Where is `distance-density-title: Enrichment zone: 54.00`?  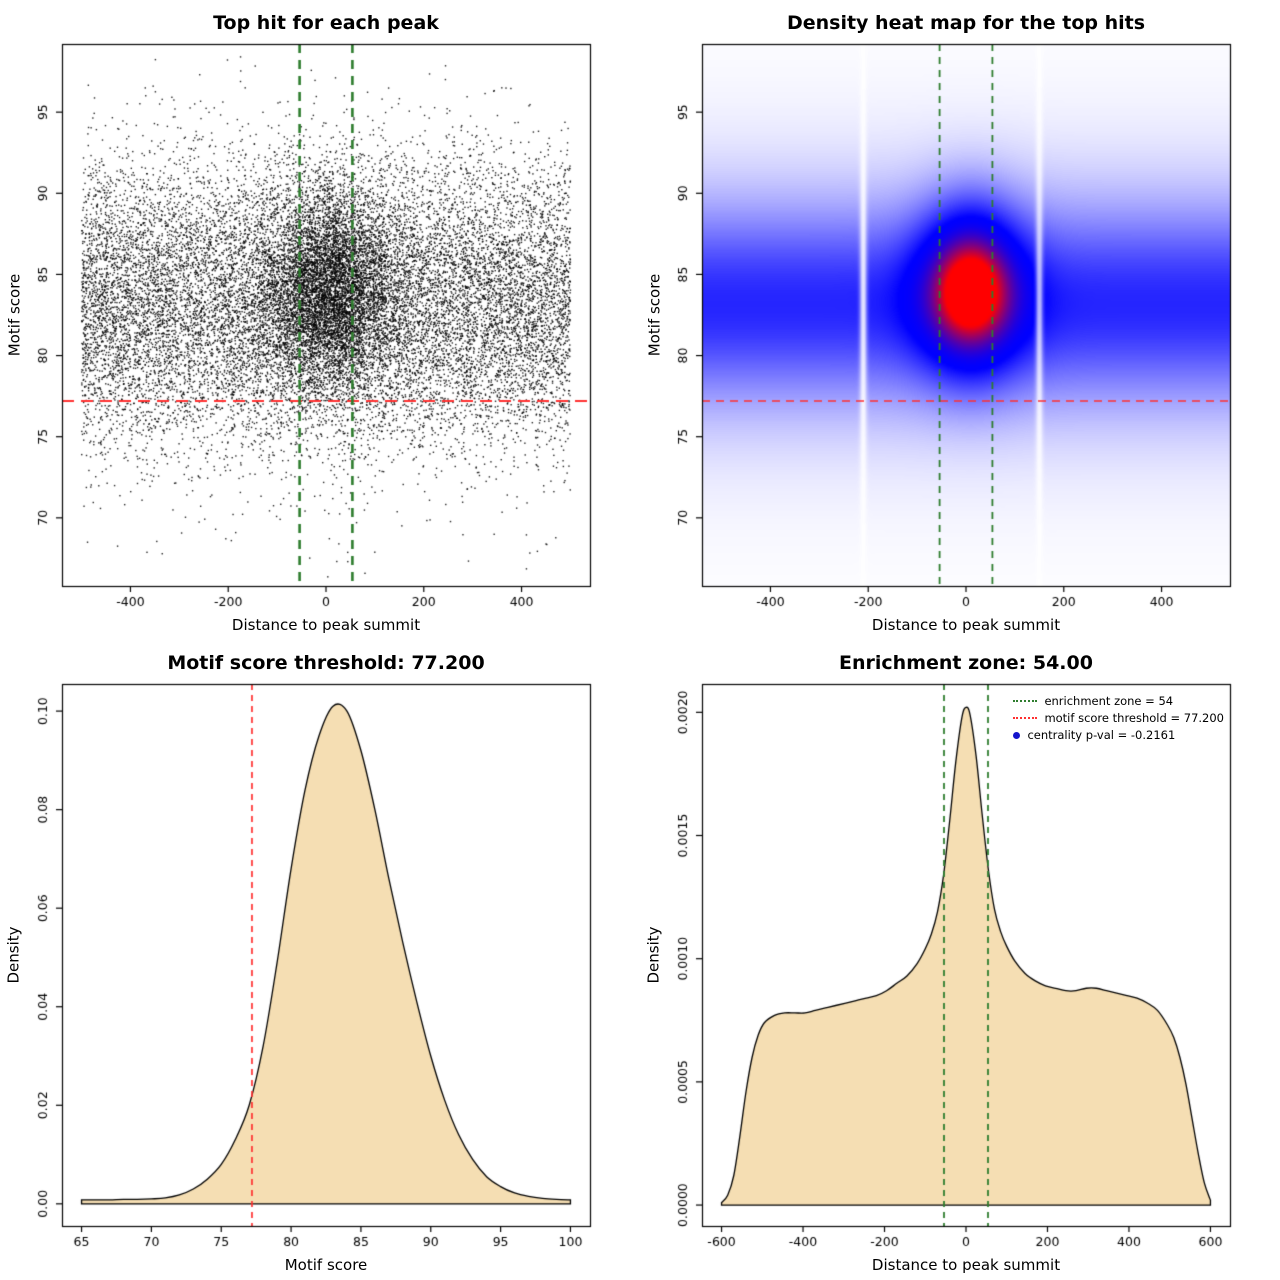 distance-density-title: Enrichment zone: 54.00 is located at coordinates (966, 663).